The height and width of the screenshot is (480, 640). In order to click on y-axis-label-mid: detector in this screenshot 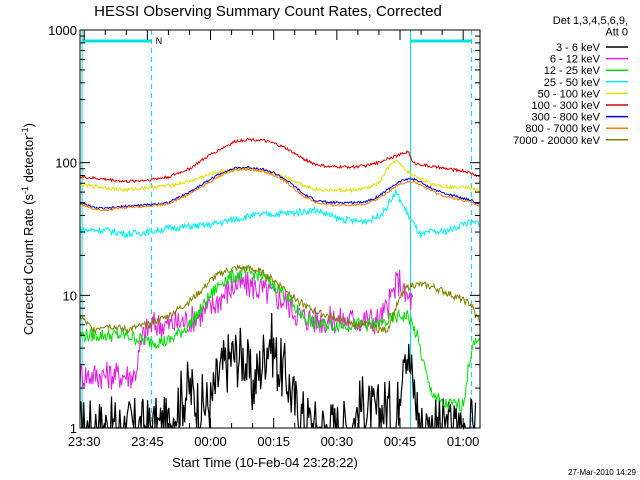, I will do `click(28, 160)`.